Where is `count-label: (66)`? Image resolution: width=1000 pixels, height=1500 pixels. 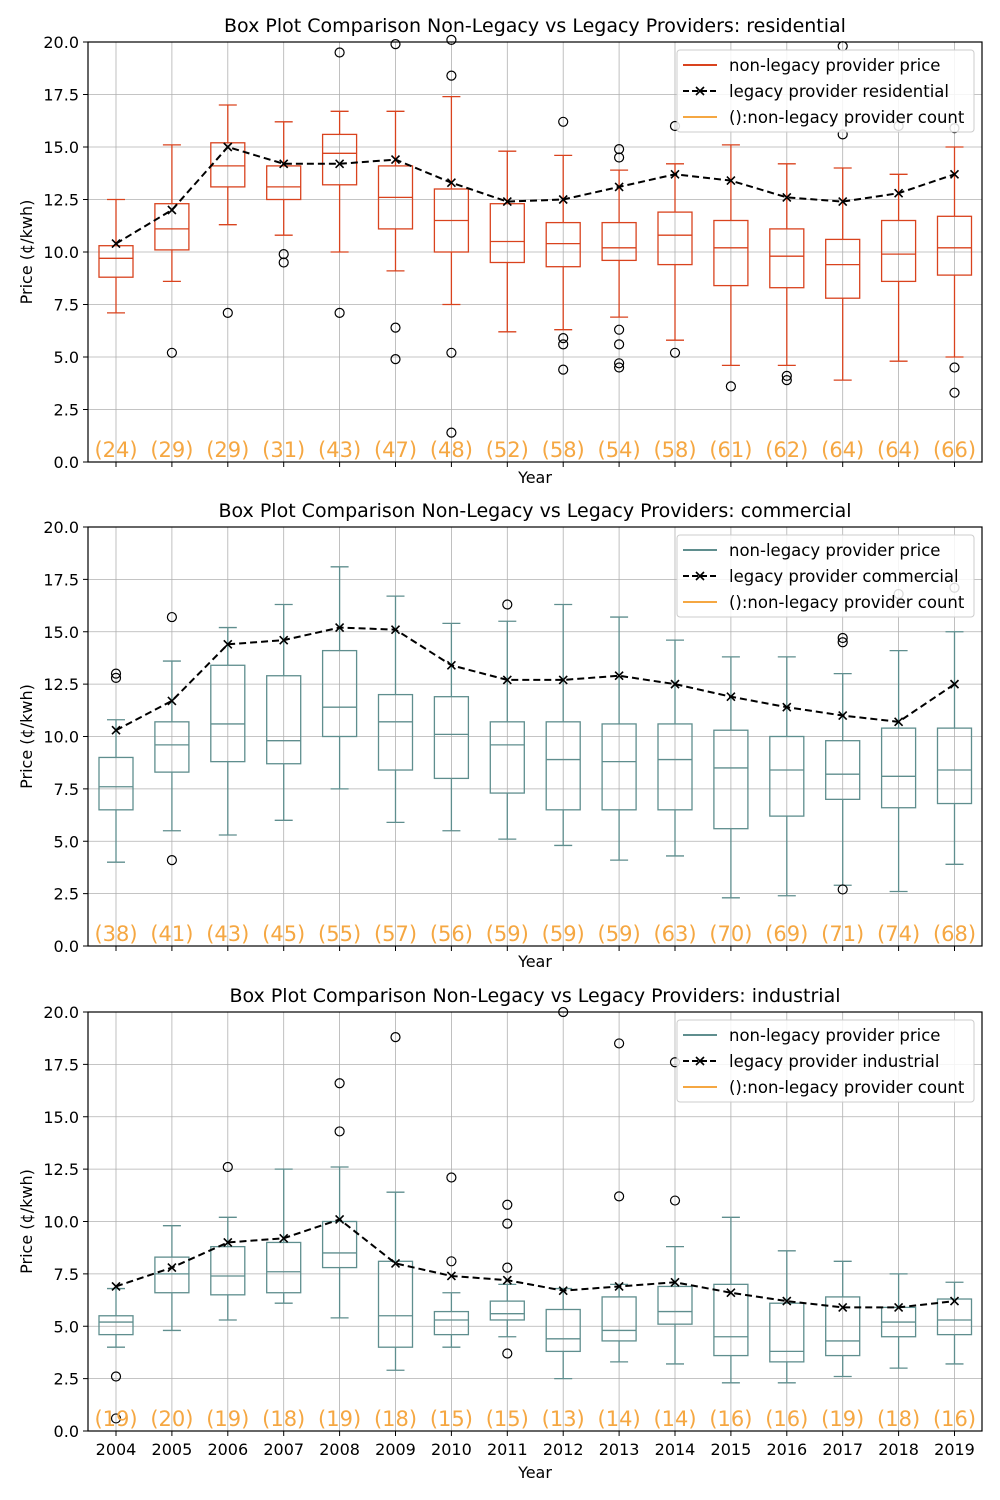
count-label: (66) is located at coordinates (954, 450).